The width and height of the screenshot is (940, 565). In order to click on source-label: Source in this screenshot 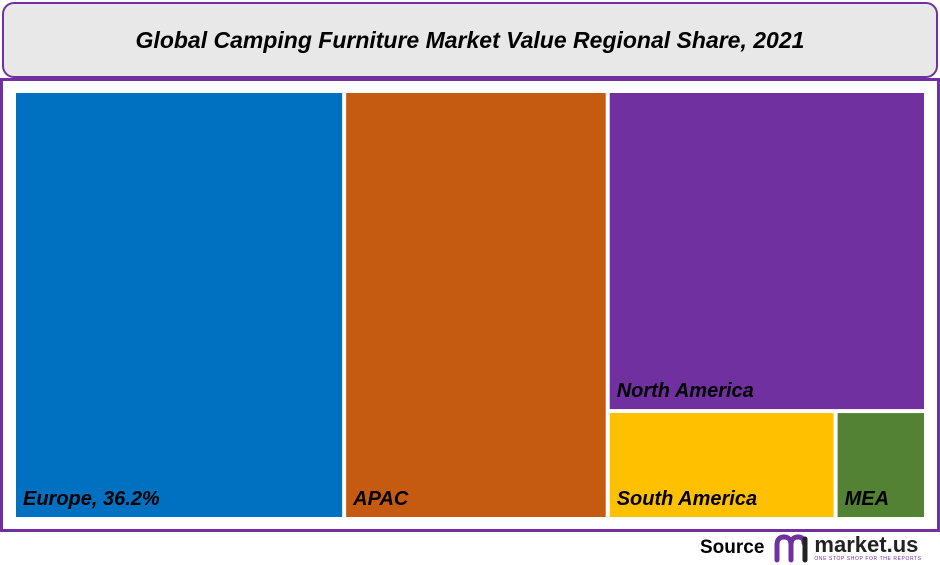, I will do `click(732, 547)`.